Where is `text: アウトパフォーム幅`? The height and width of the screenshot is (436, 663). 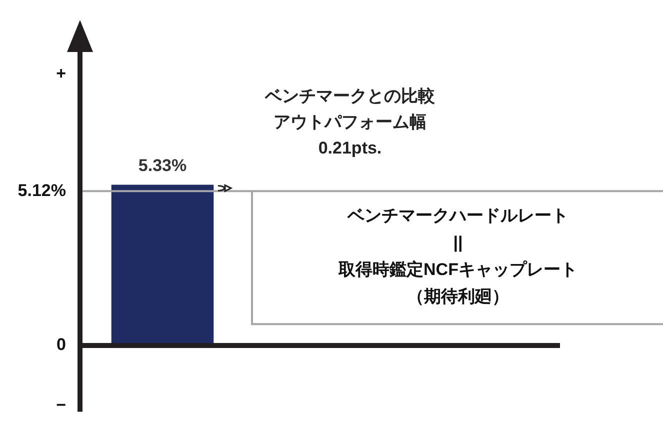
text: アウトパフォーム幅 is located at coordinates (350, 122).